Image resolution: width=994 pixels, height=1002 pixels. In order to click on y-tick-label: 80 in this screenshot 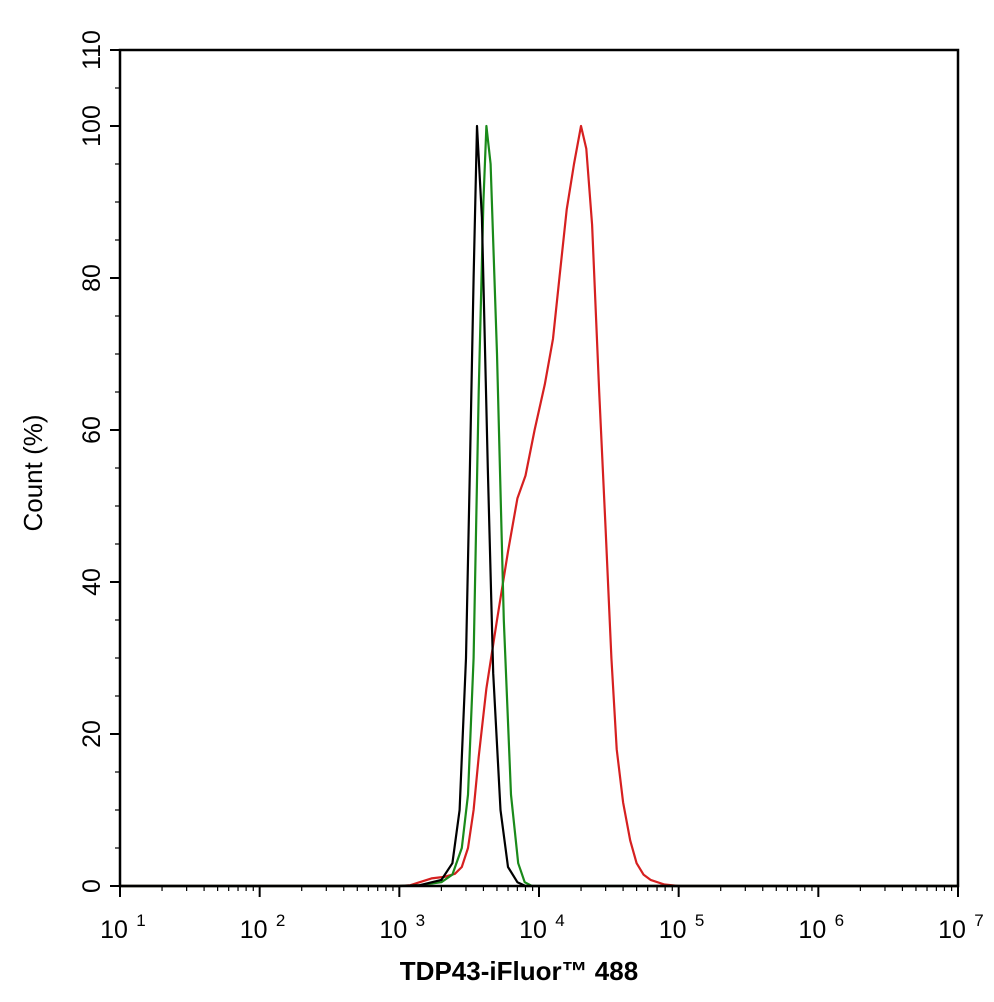, I will do `click(92, 278)`.